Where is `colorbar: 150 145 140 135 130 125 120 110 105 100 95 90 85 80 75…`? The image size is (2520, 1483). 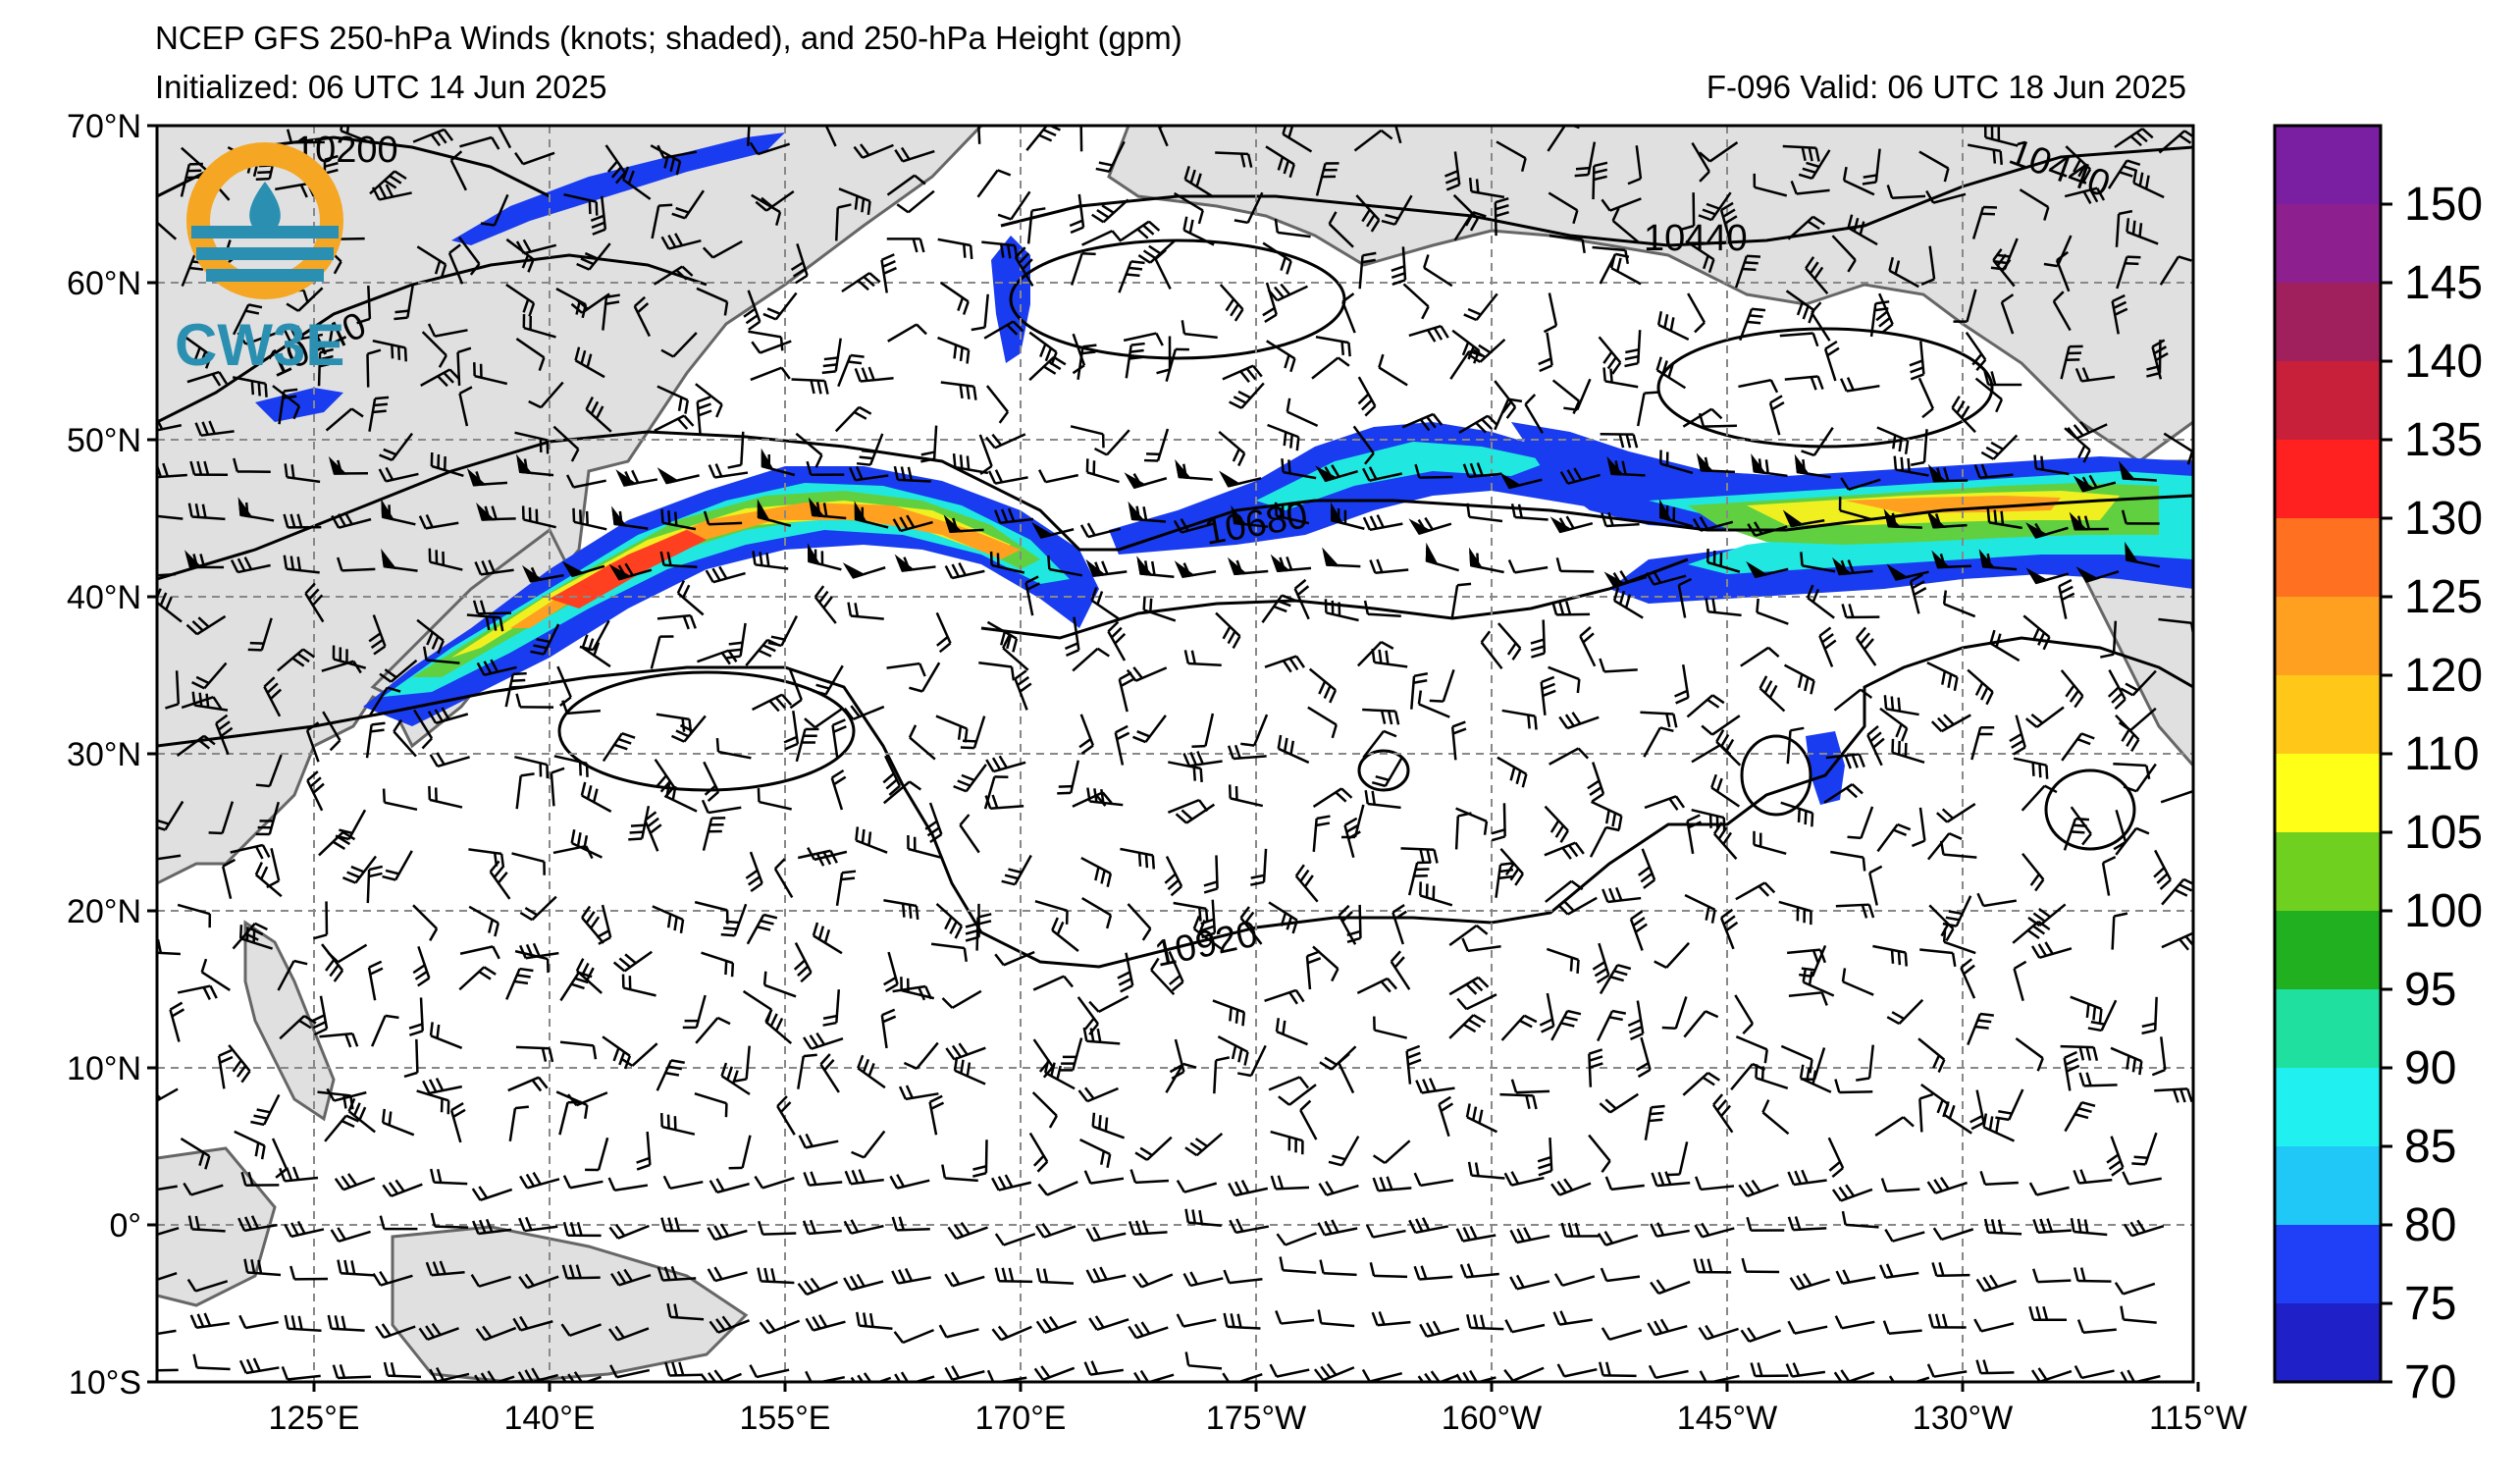 colorbar: 150 145 140 135 130 125 120 110 105 100 95 90 85 80 75… is located at coordinates (2378, 766).